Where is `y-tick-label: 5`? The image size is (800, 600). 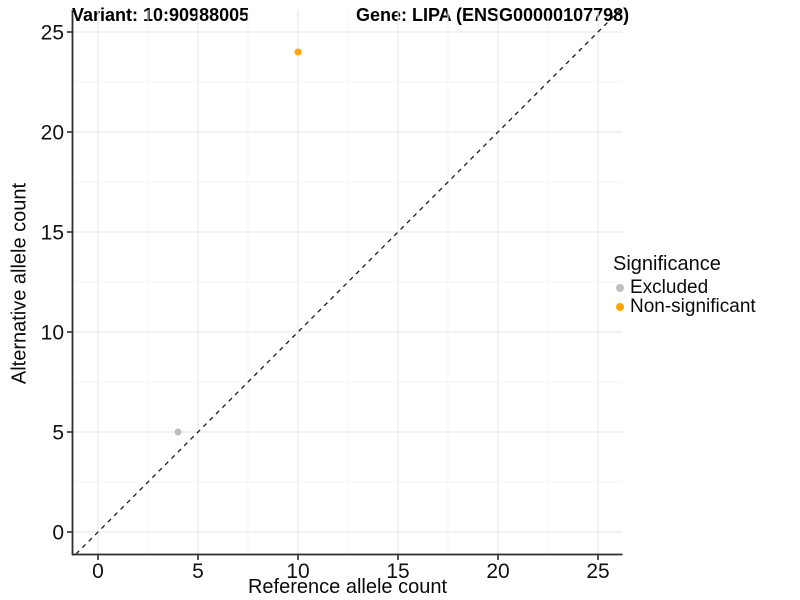 y-tick-label: 5 is located at coordinates (58, 432).